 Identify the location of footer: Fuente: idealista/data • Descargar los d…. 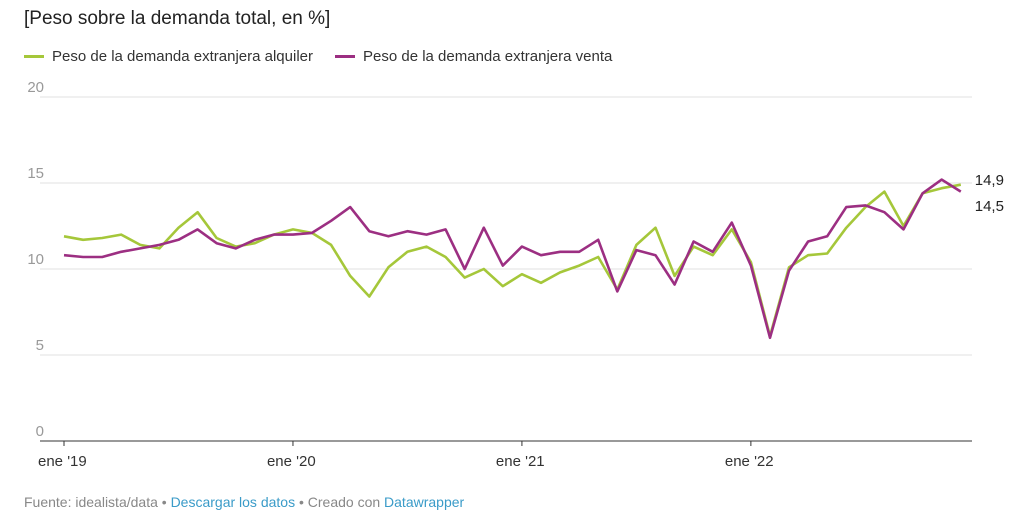
(244, 502).